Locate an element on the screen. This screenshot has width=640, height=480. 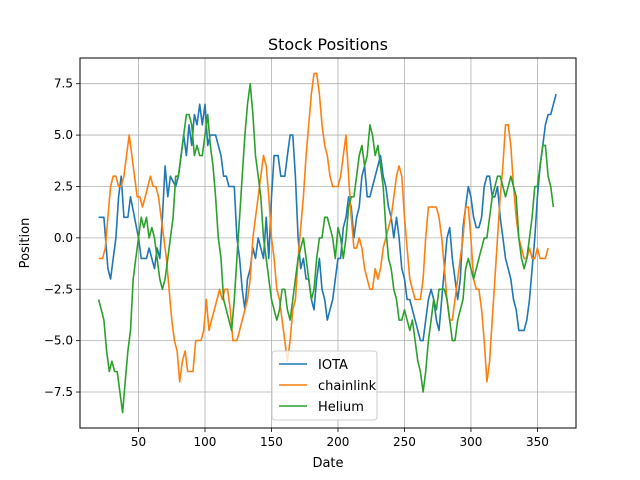
x-tick-label: 50 is located at coordinates (138, 442).